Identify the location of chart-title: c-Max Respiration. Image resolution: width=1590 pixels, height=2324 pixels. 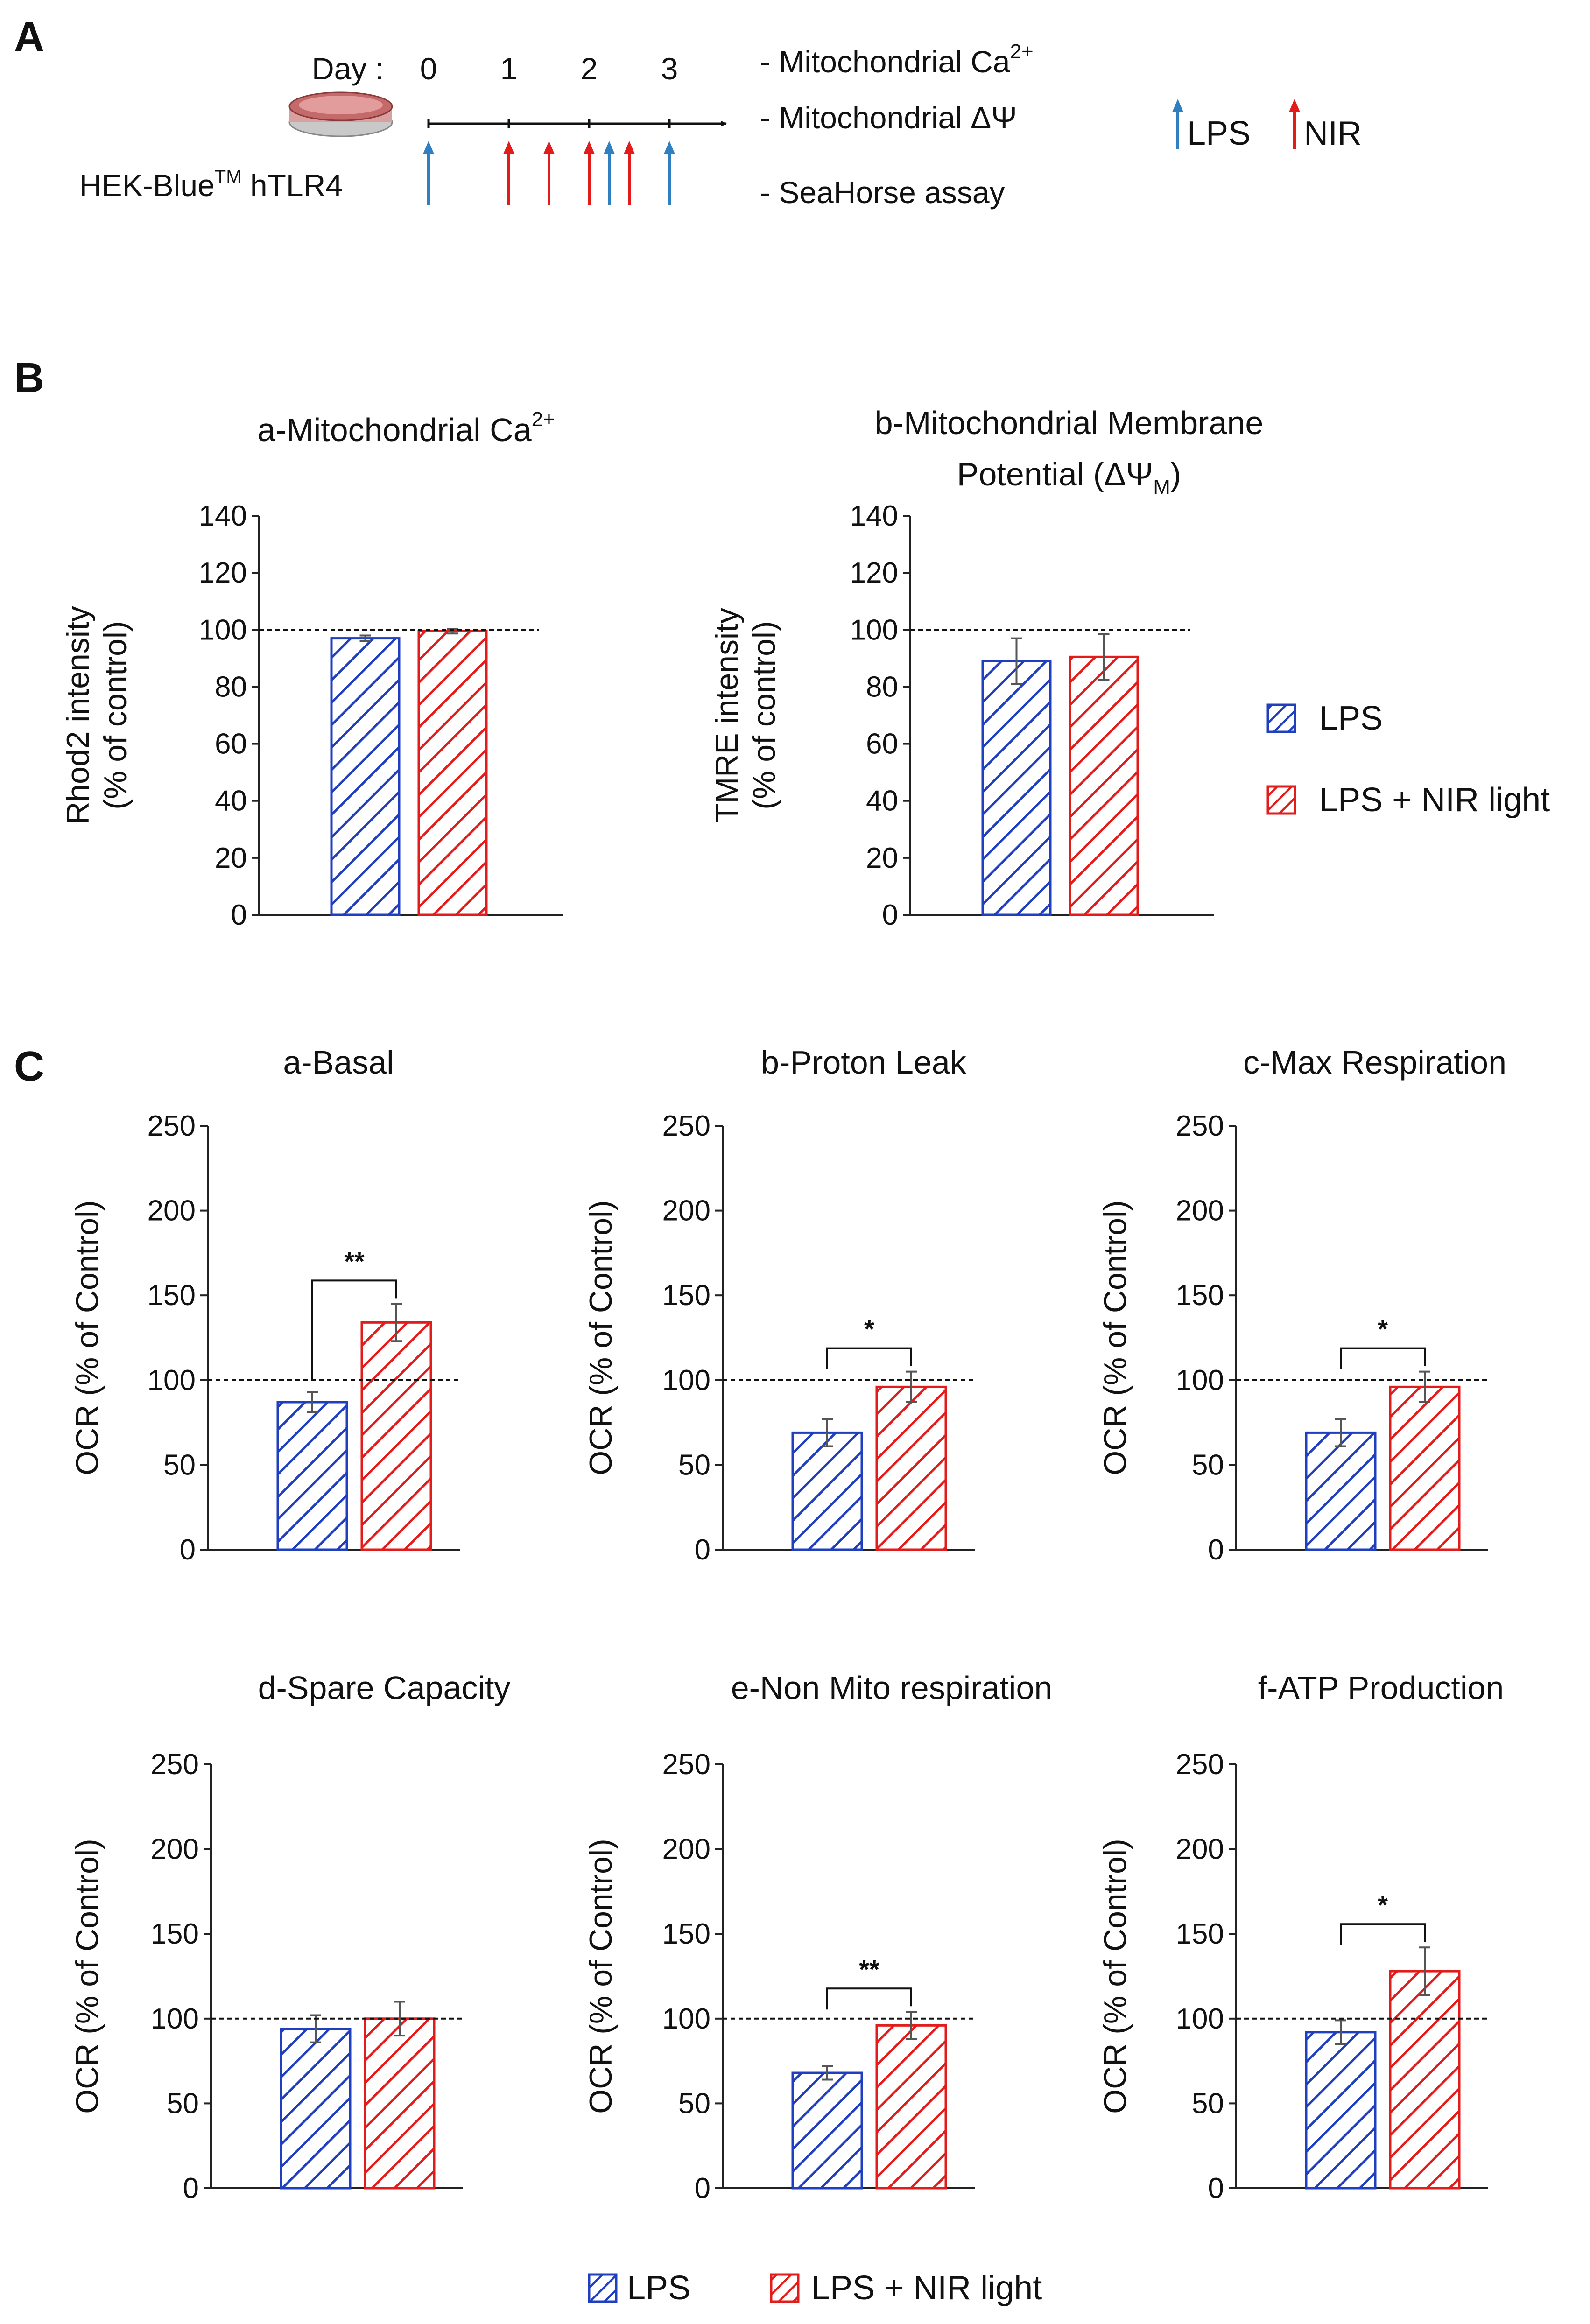
(1375, 1062).